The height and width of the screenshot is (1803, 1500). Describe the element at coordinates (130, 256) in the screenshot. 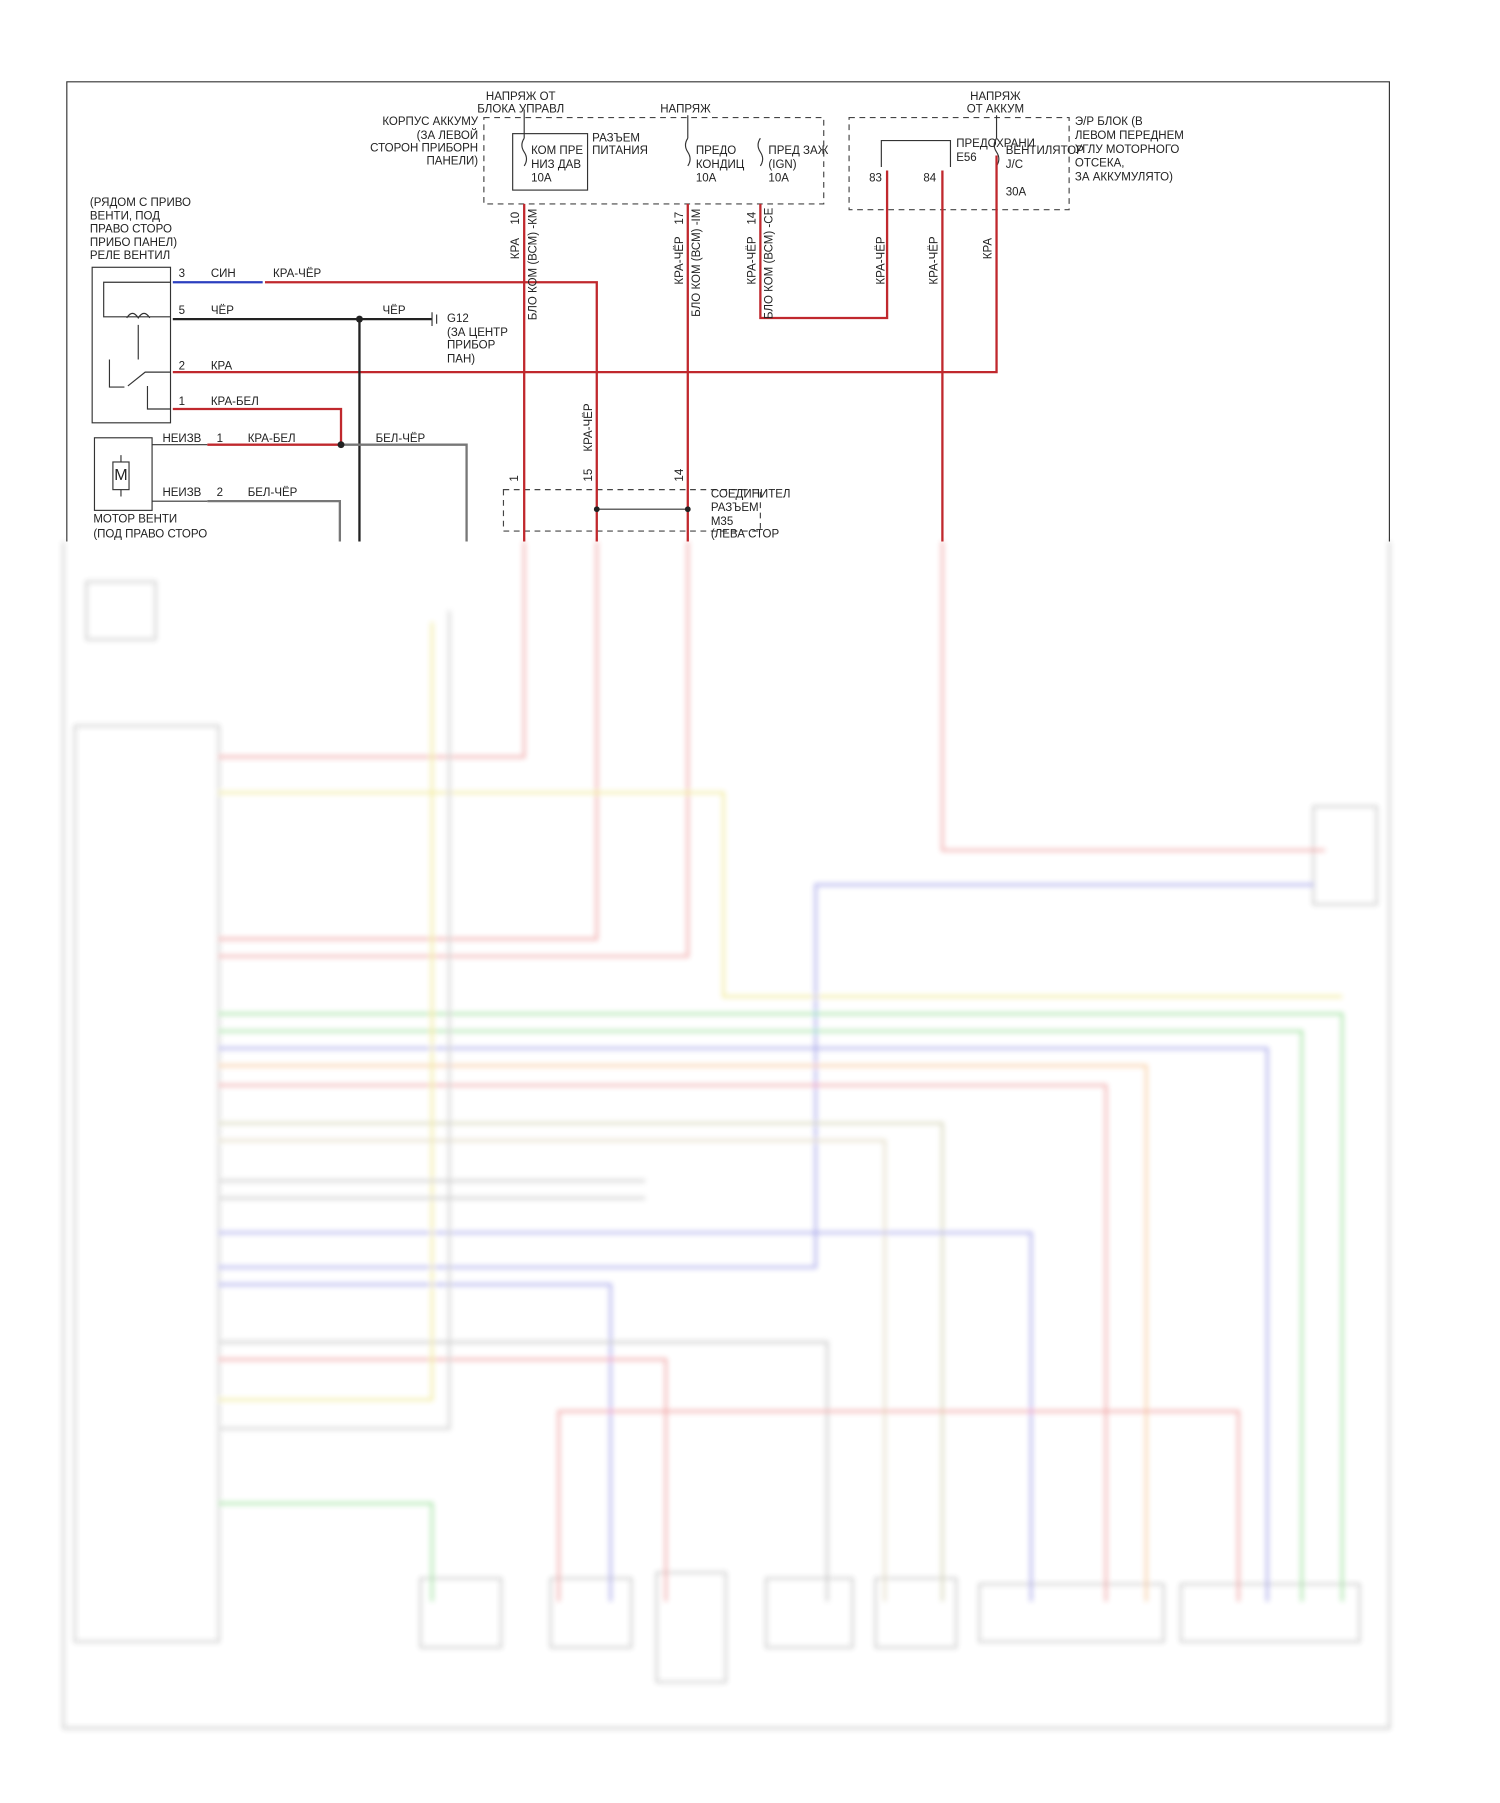

I see `label: РЕЛЕ ВЕНТИЛ` at that location.